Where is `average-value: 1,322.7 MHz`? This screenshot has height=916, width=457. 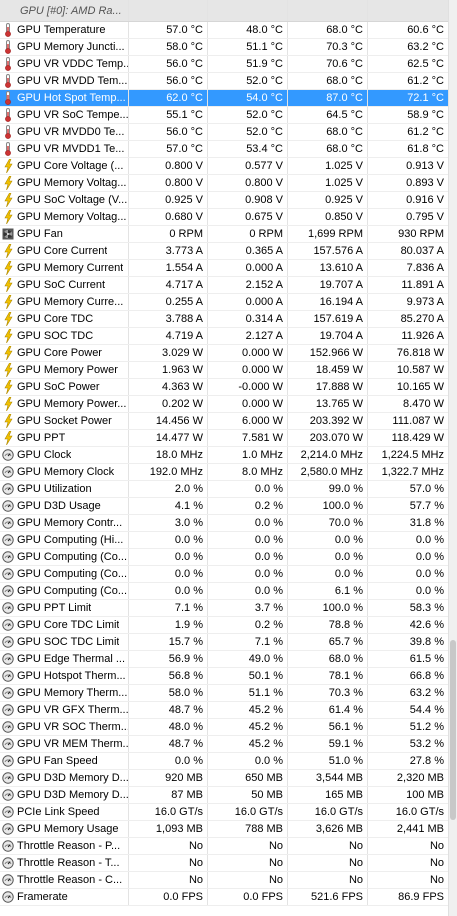
average-value: 1,322.7 MHz is located at coordinates (412, 472).